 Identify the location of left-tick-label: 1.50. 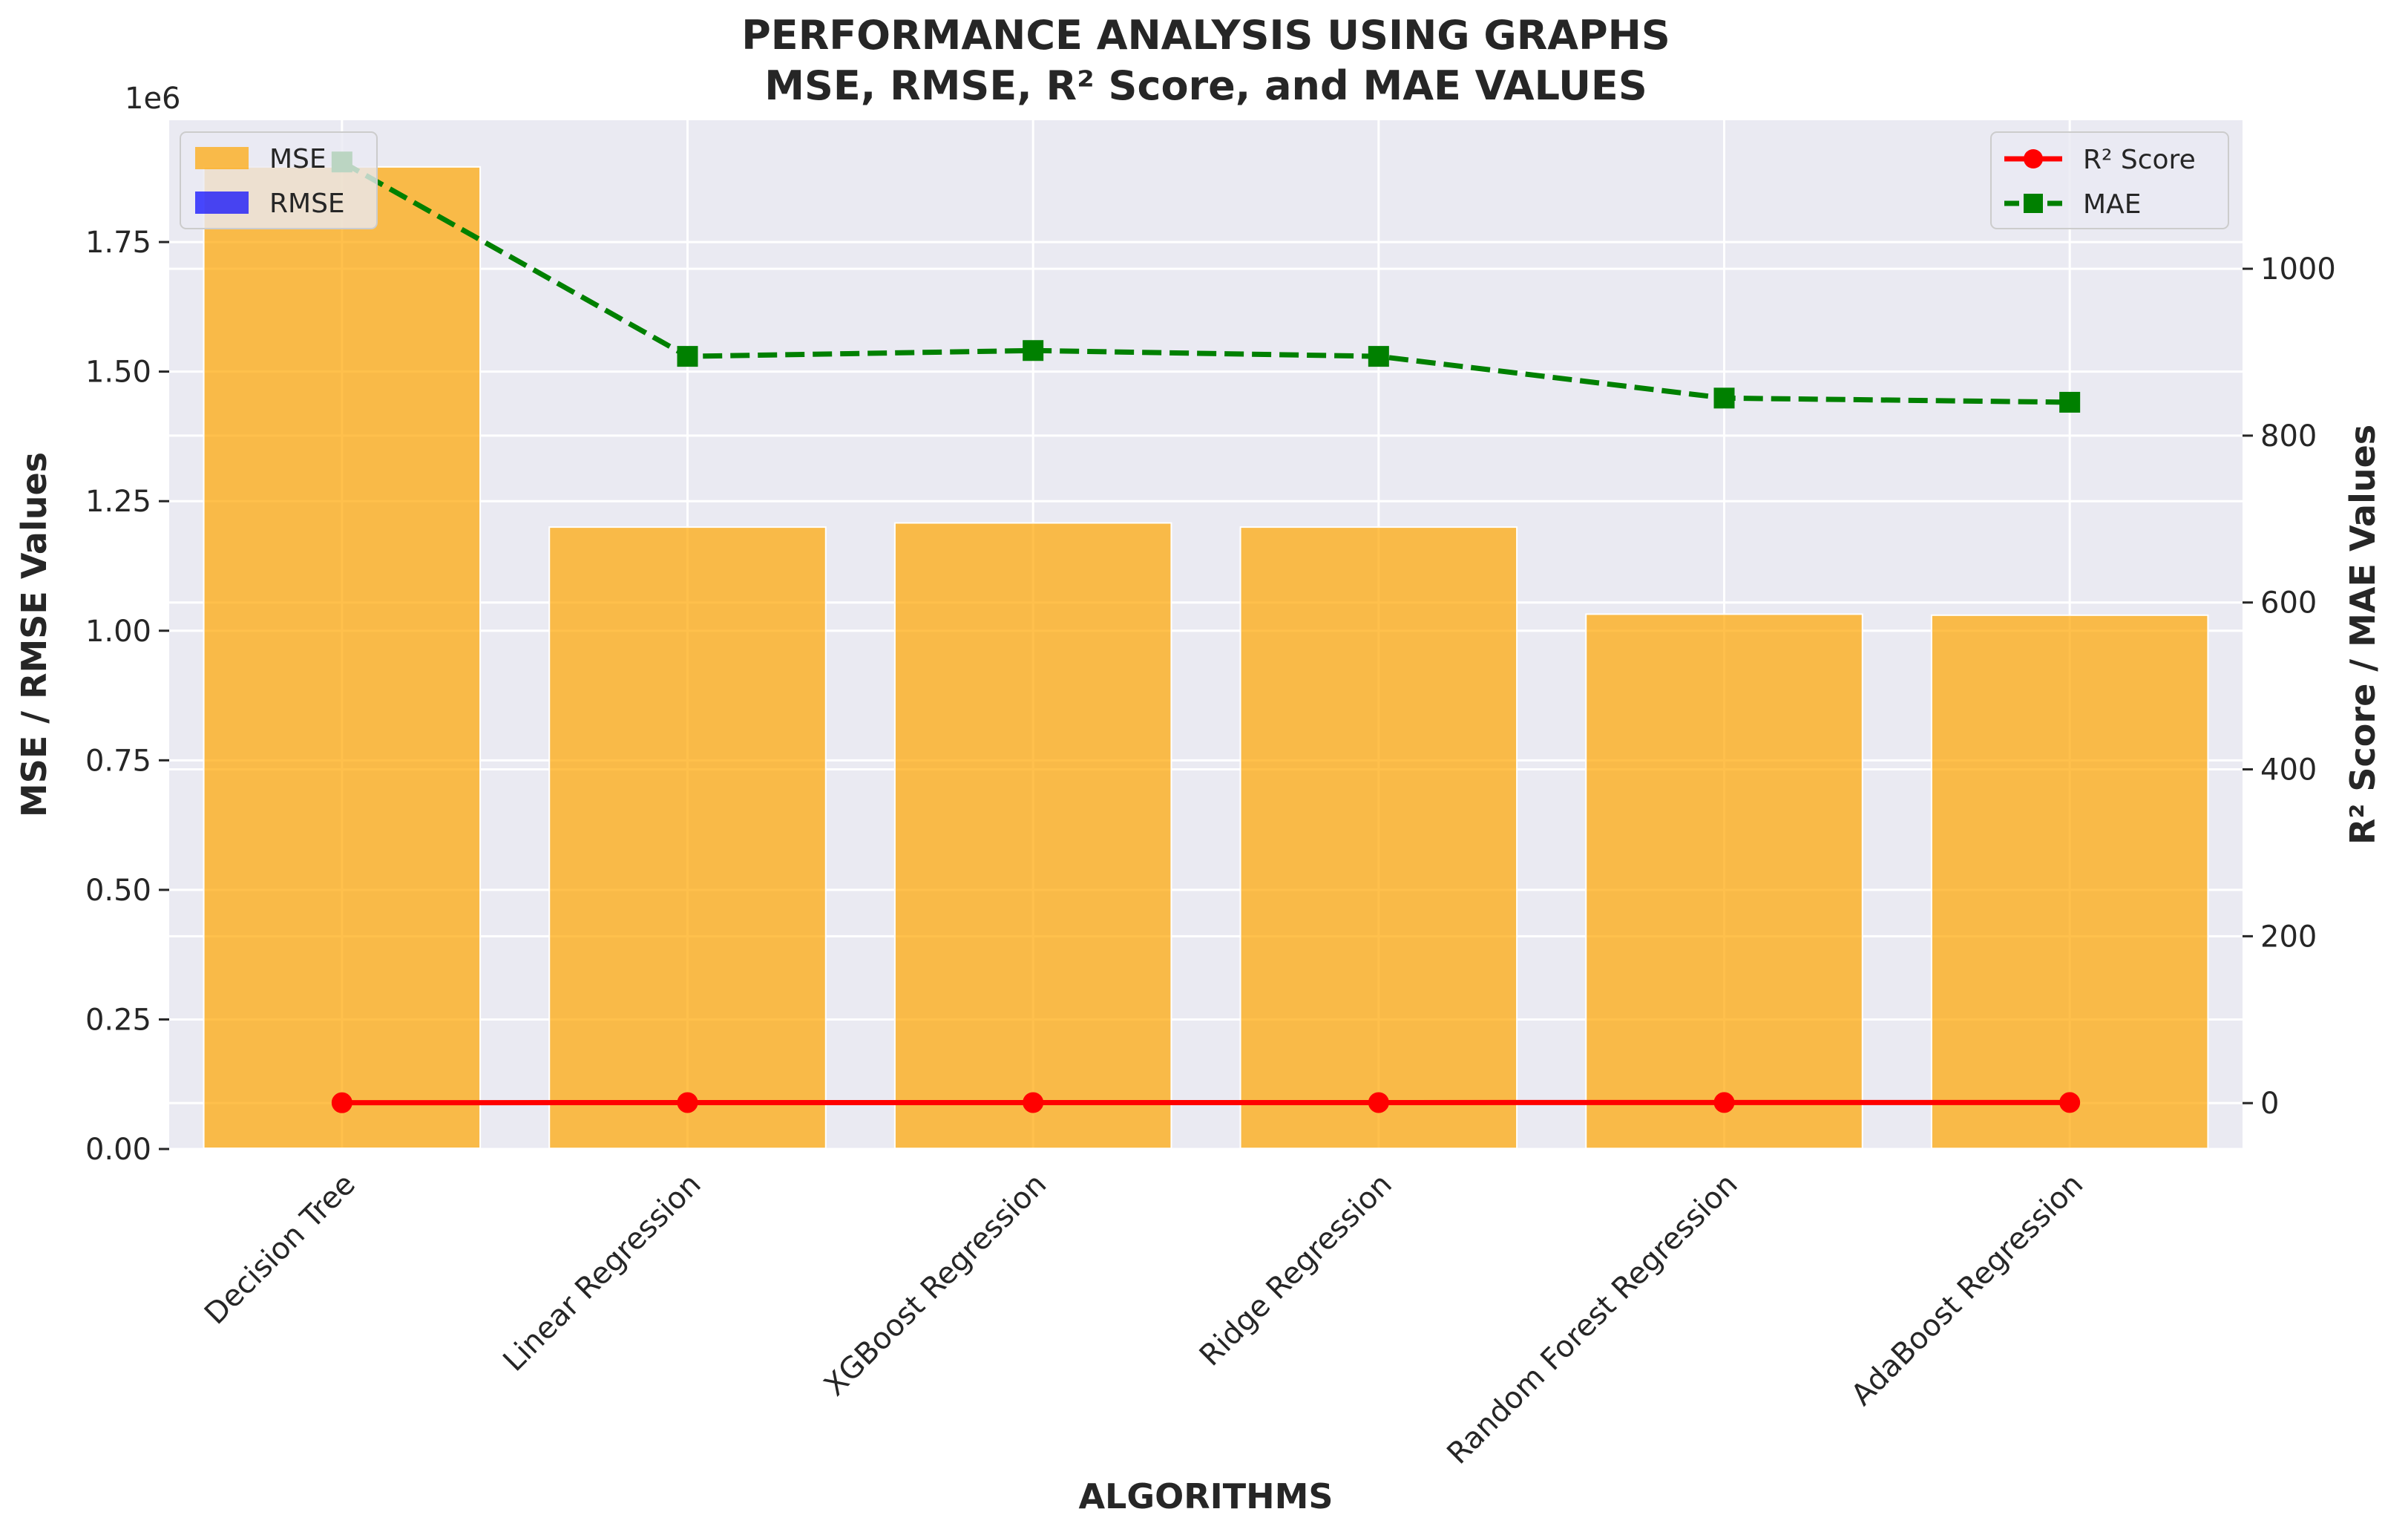
(118, 373).